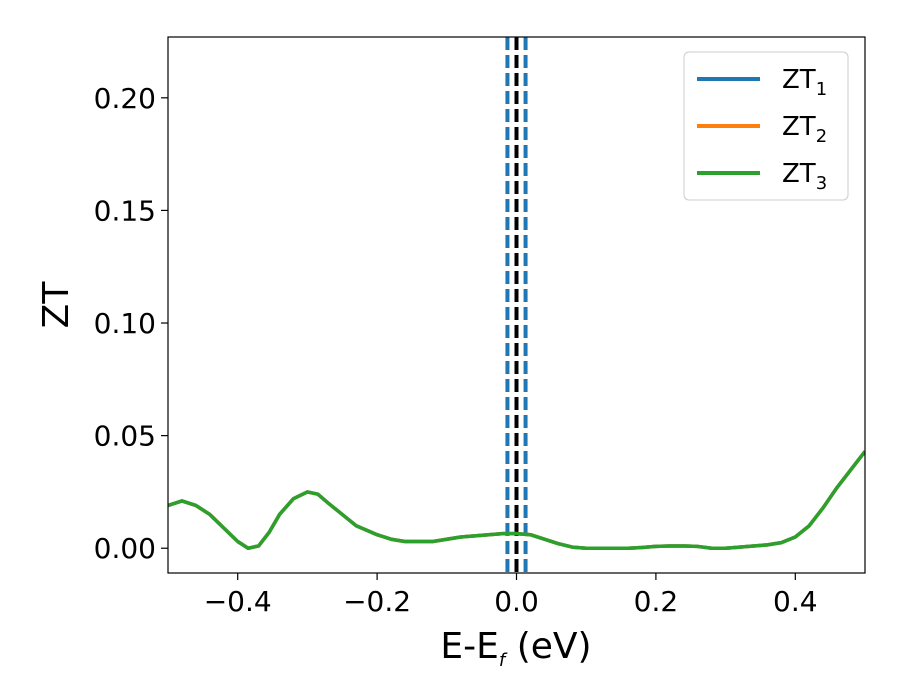  What do you see at coordinates (503, 660) in the screenshot?
I see `x-axis-label-sub: f` at bounding box center [503, 660].